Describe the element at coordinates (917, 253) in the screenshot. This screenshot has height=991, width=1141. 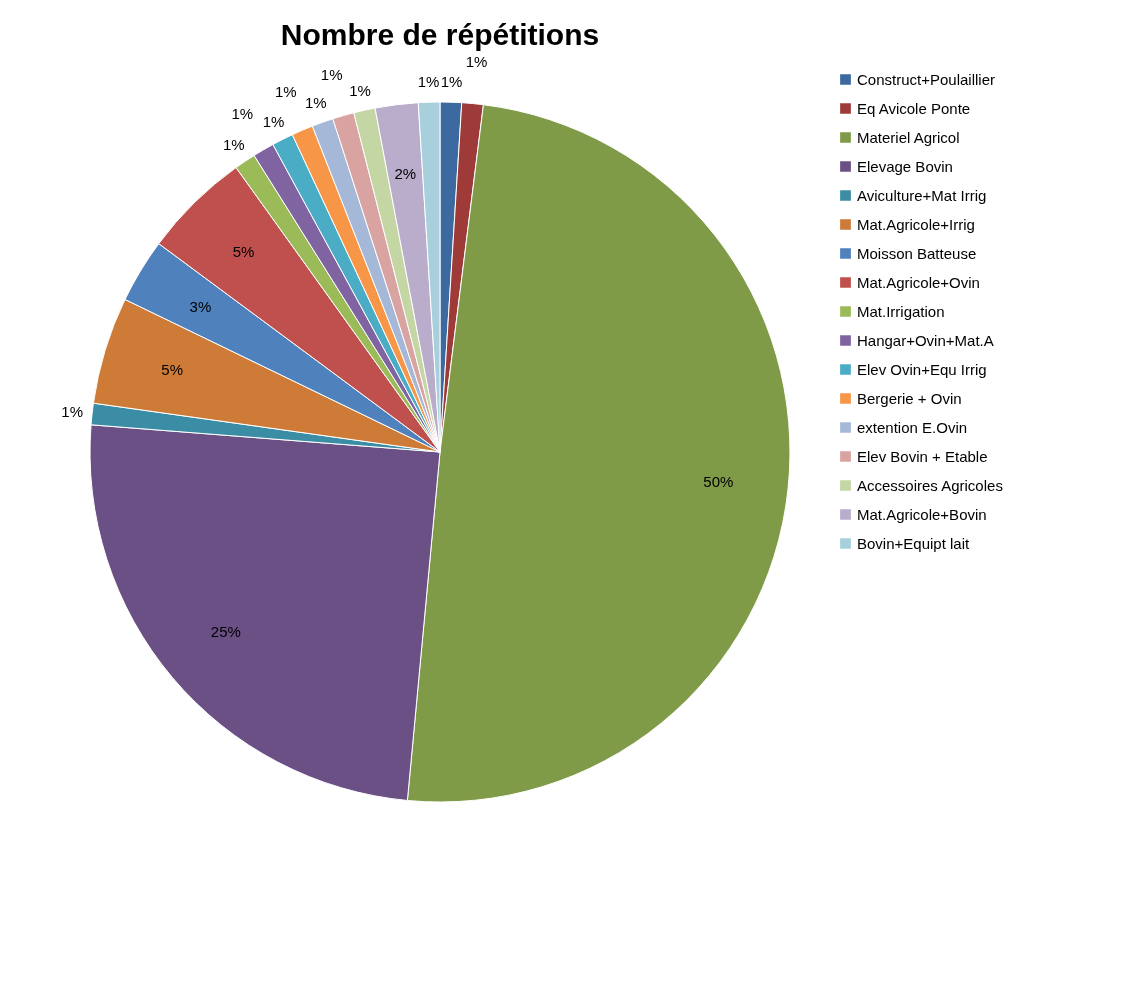
I see `legend-label: Moisson Batteuse` at that location.